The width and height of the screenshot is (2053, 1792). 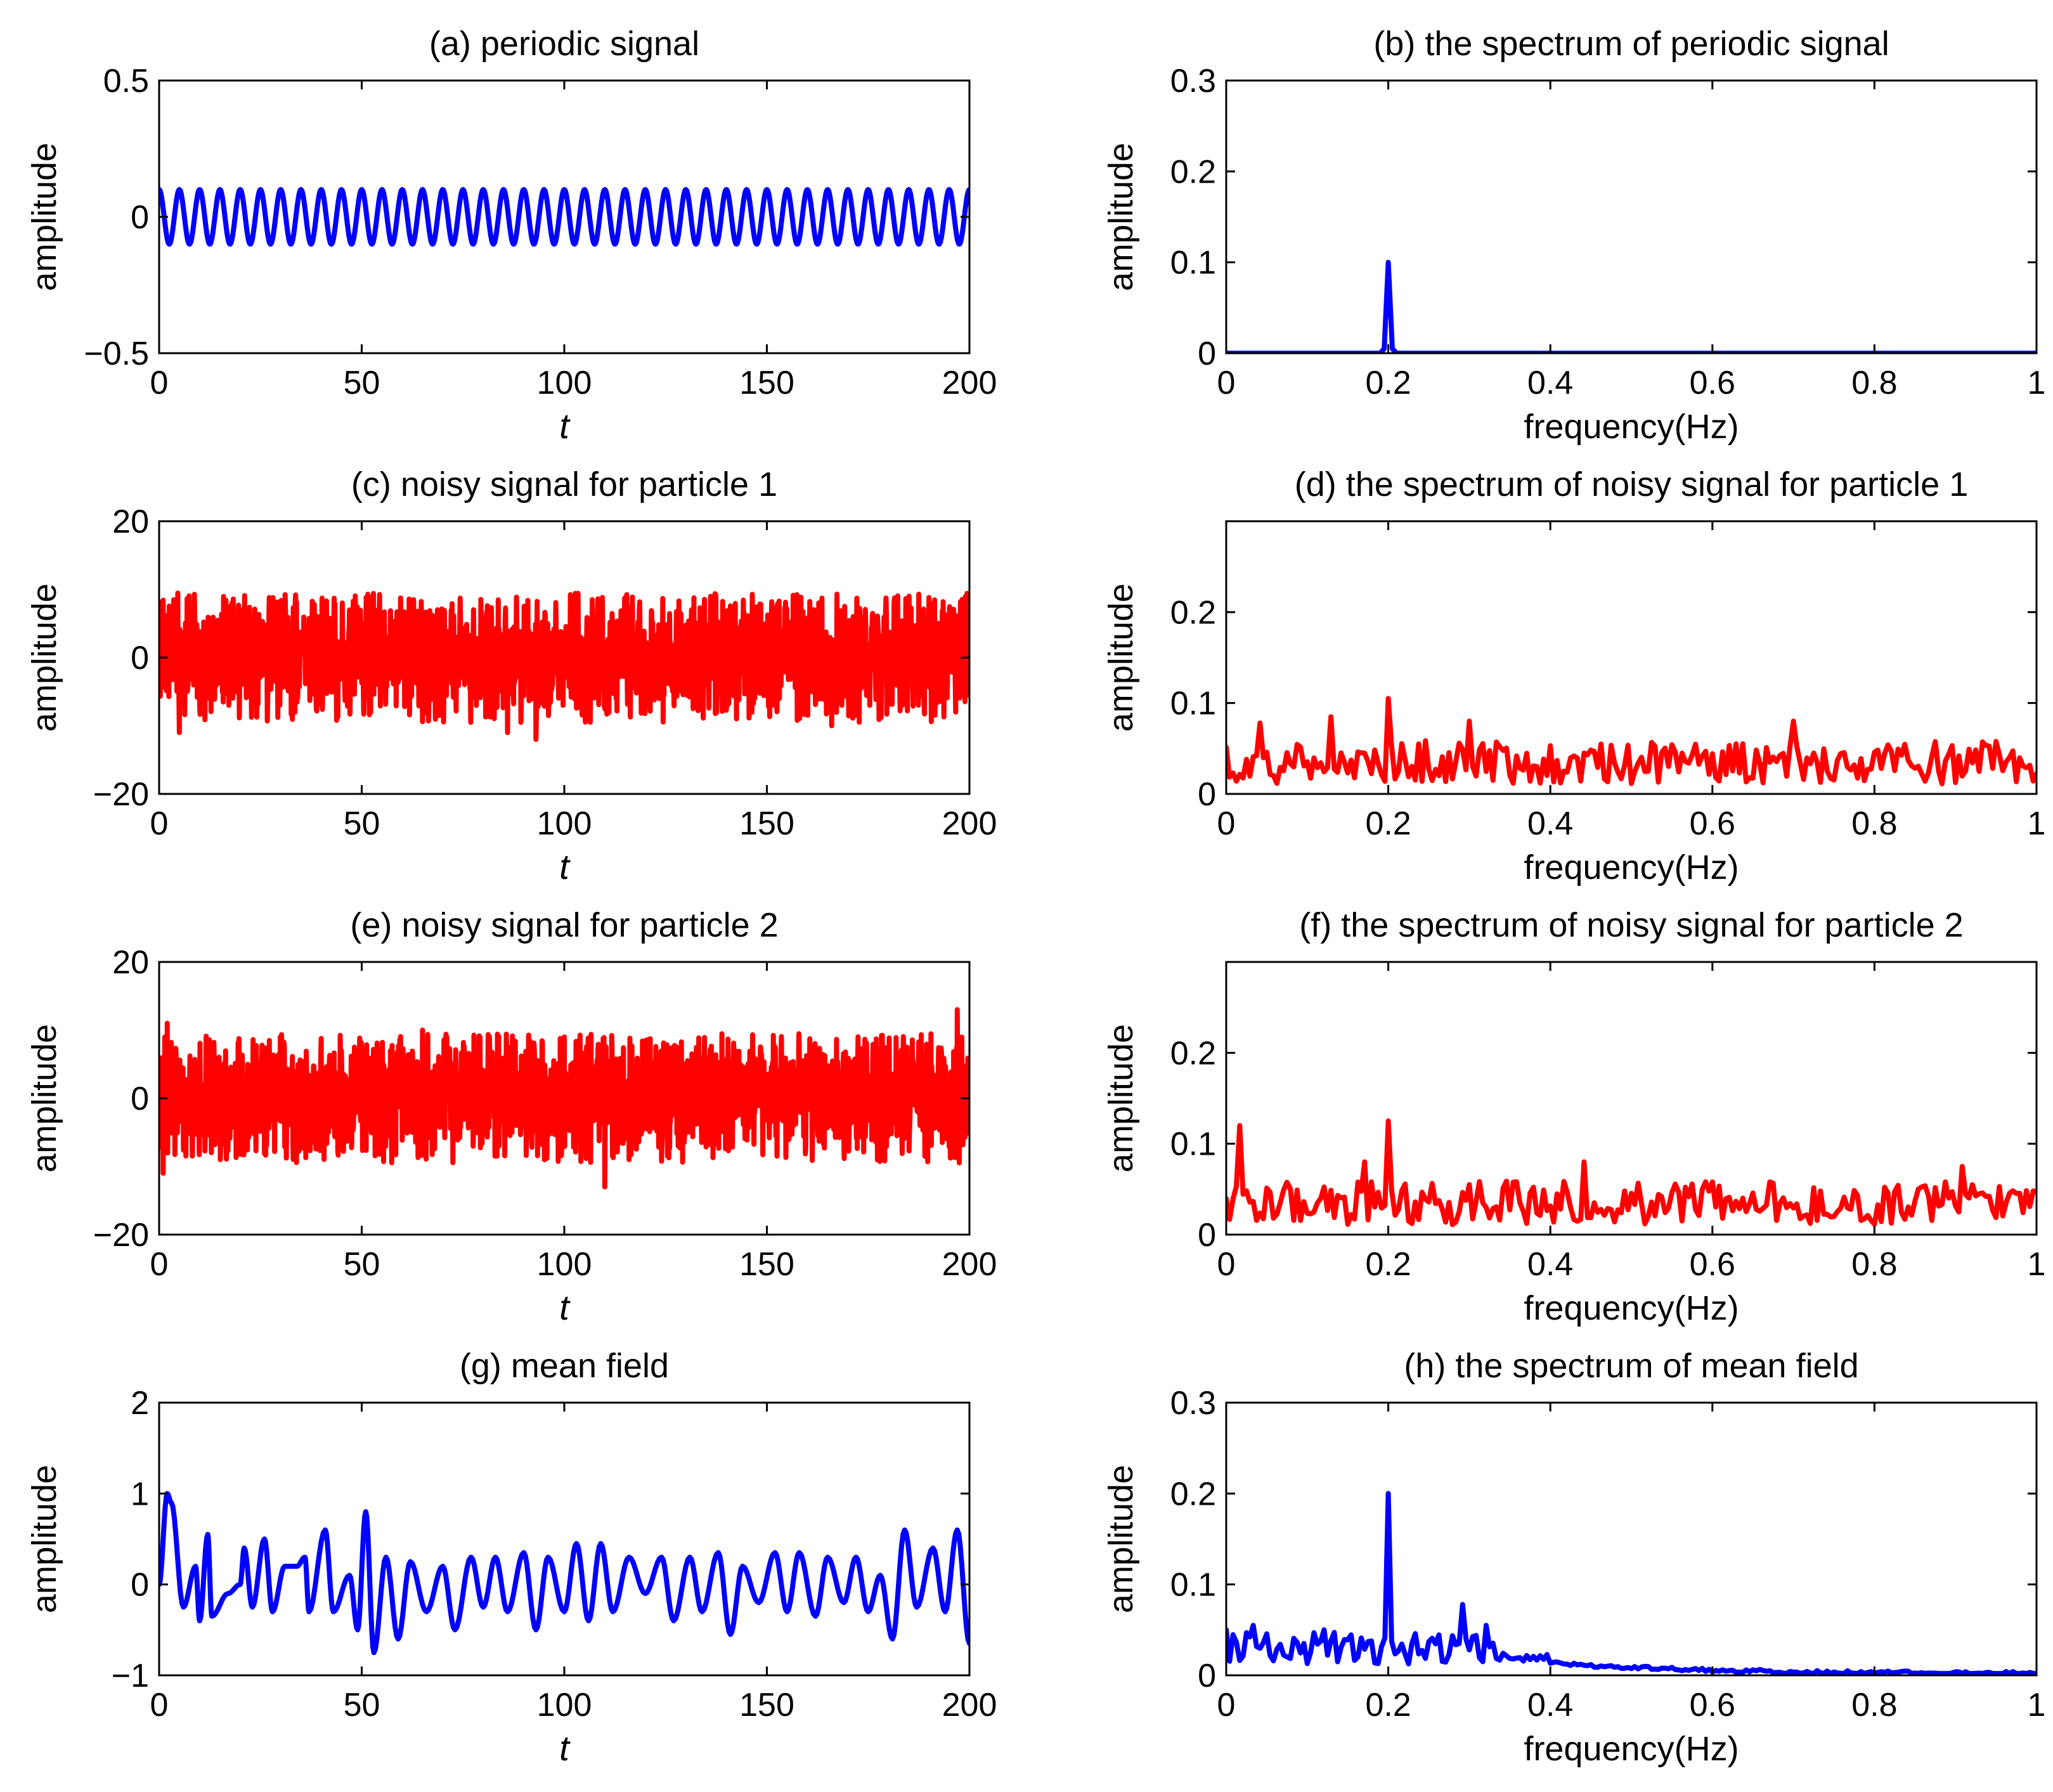 What do you see at coordinates (1193, 703) in the screenshot?
I see `y-tick-label-d-0p1: 0.1` at bounding box center [1193, 703].